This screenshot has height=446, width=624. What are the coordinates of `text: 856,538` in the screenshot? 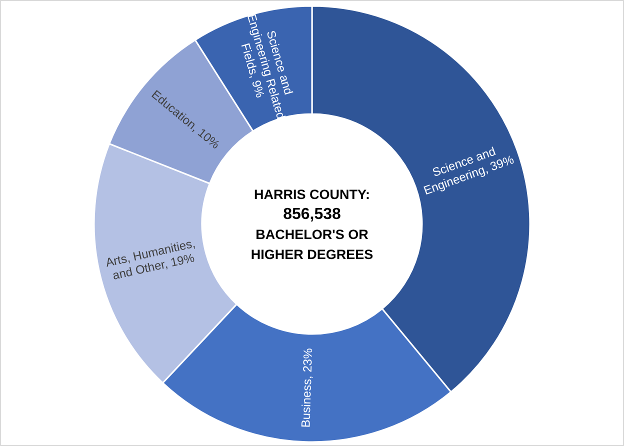 It's located at (312, 214).